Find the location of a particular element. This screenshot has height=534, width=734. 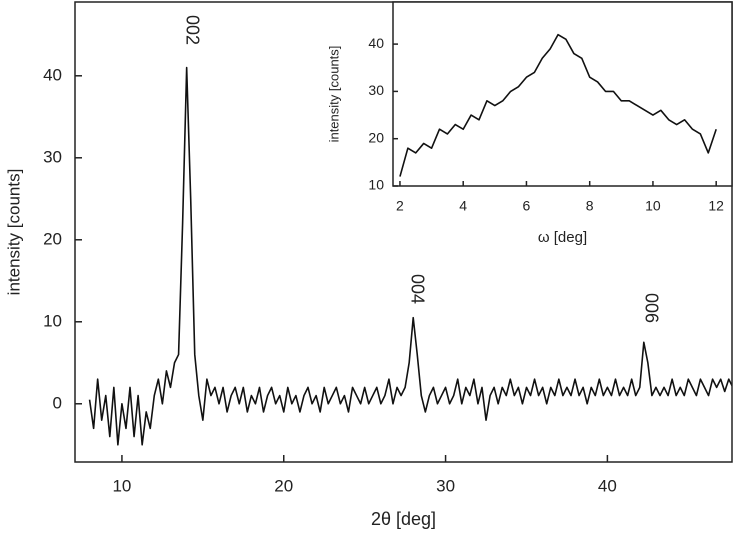

peak-label: 006 is located at coordinates (651, 308).